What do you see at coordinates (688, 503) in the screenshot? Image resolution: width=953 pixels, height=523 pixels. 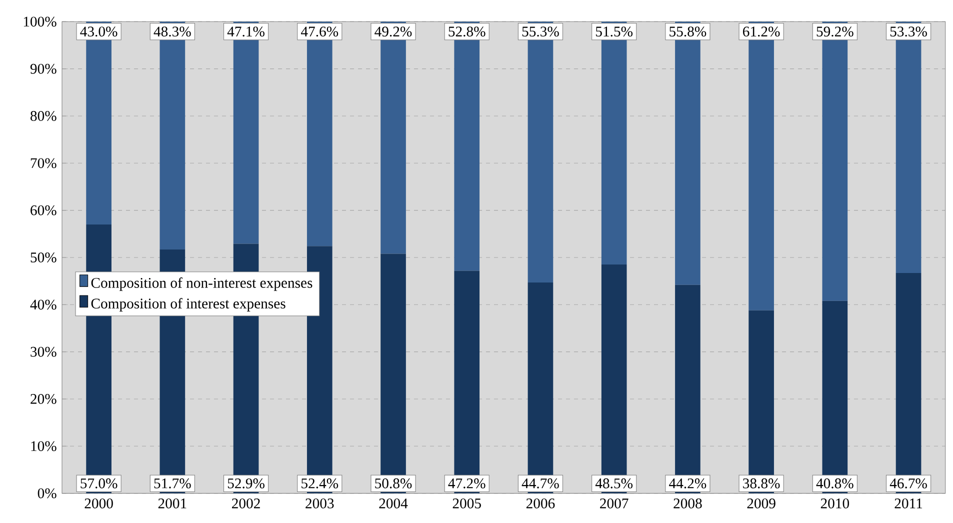 I see `x-tick-label: 2008` at bounding box center [688, 503].